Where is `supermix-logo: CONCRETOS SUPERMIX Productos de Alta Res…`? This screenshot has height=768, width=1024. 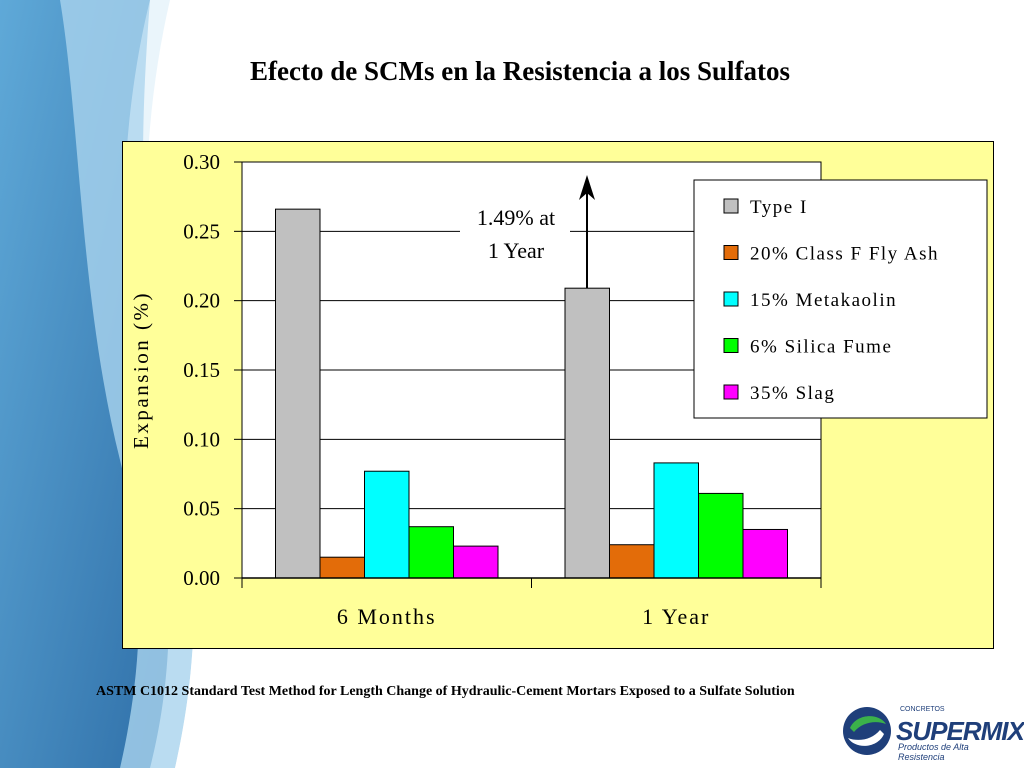 supermix-logo: CONCRETOS SUPERMIX Productos de Alta Res… is located at coordinates (932, 732).